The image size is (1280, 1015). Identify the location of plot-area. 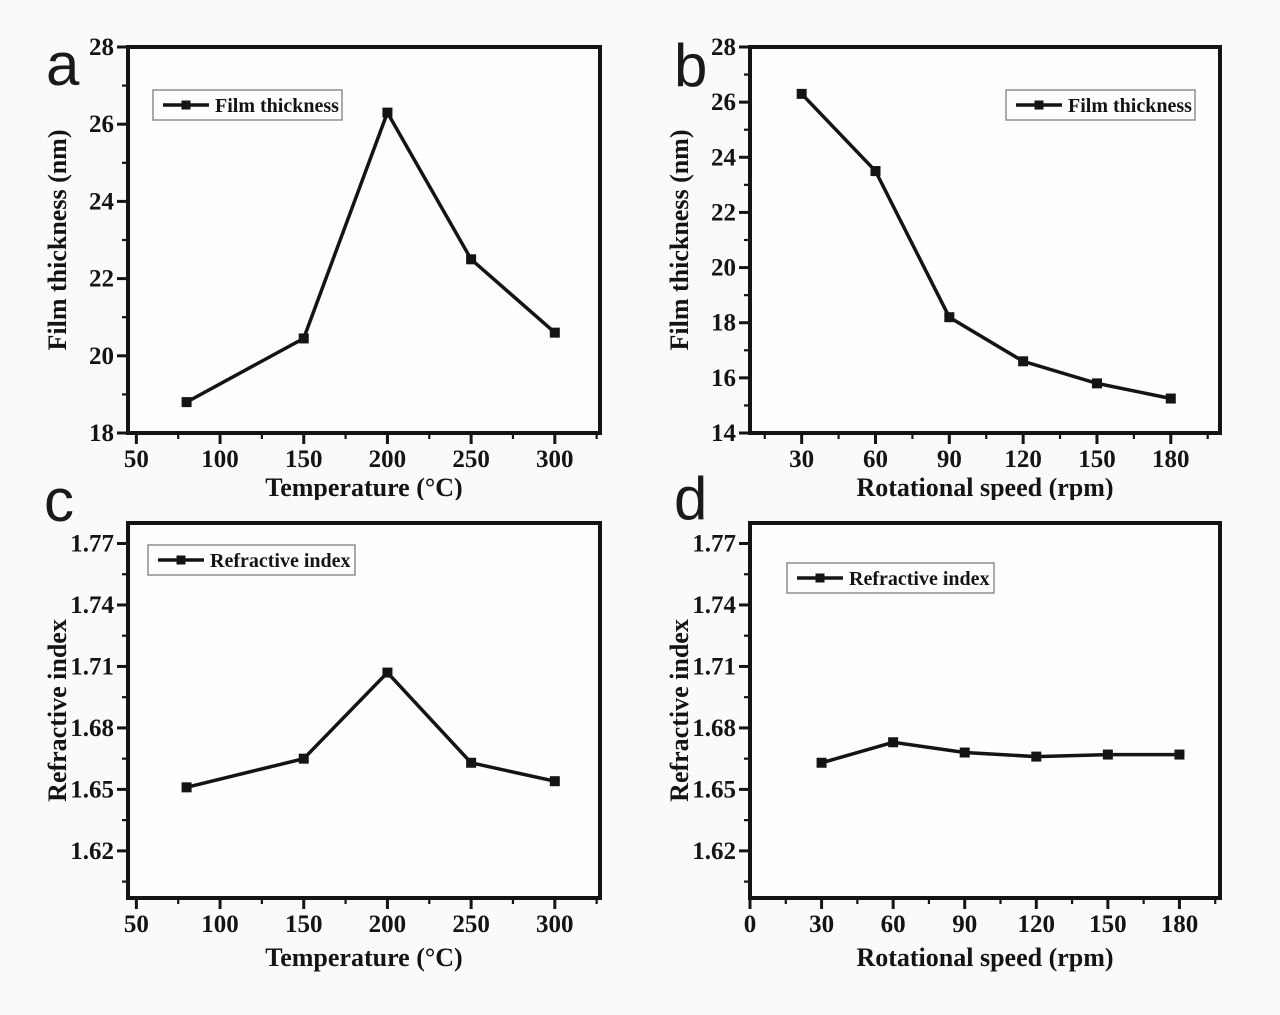
(364, 710).